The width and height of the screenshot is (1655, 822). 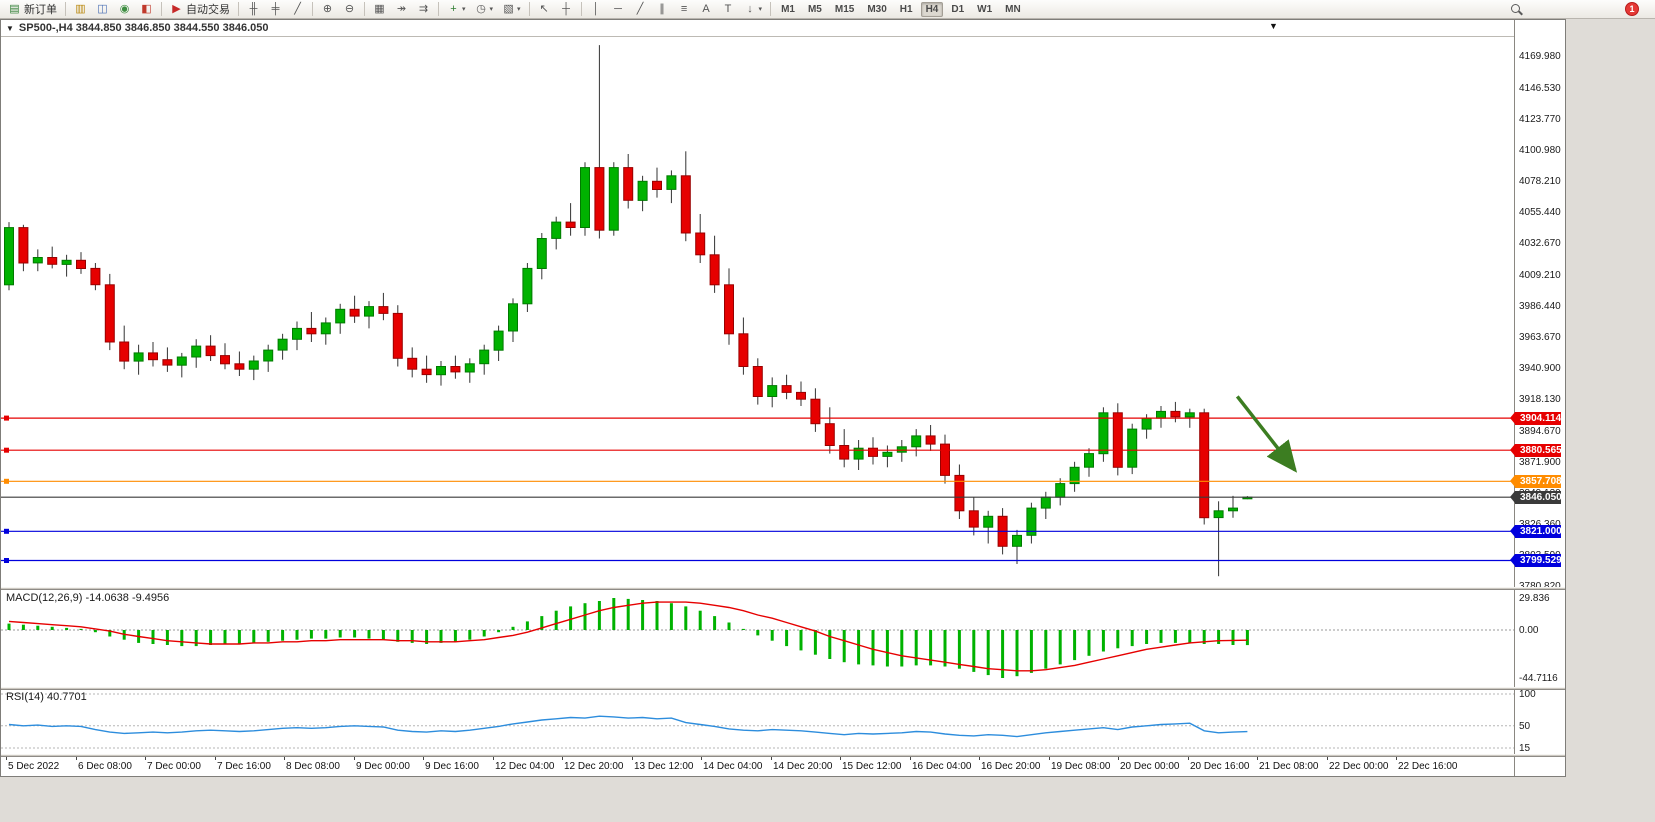 What do you see at coordinates (581, 9) in the screenshot?
I see `toolbar-separator` at bounding box center [581, 9].